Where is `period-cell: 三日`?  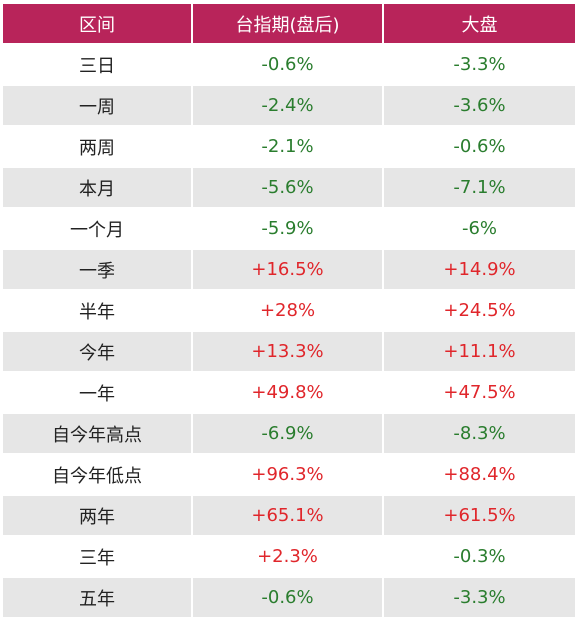
period-cell: 三日 is located at coordinates (98, 63).